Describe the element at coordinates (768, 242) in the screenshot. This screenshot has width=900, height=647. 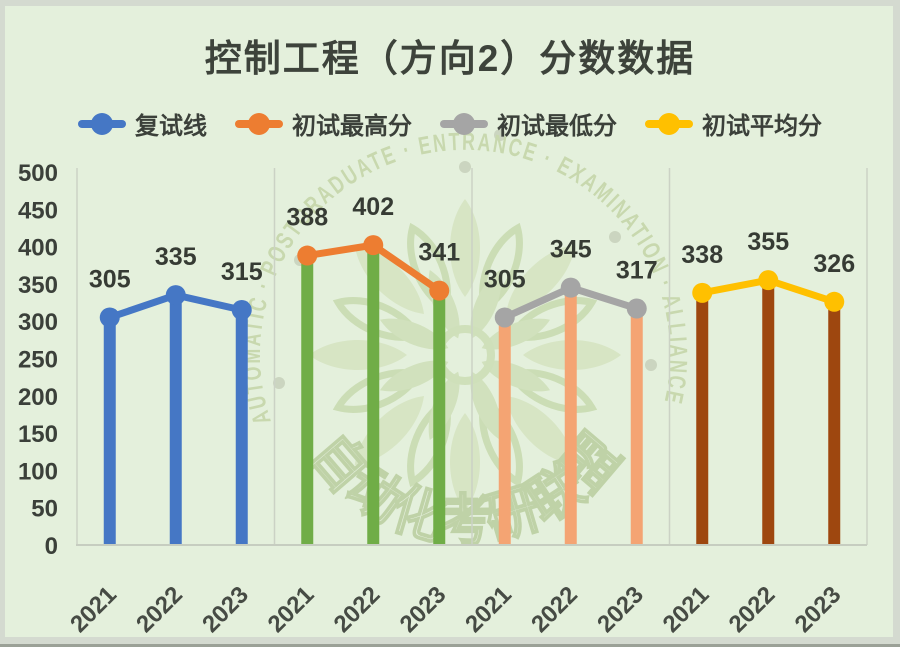
I see `value-label: 355` at that location.